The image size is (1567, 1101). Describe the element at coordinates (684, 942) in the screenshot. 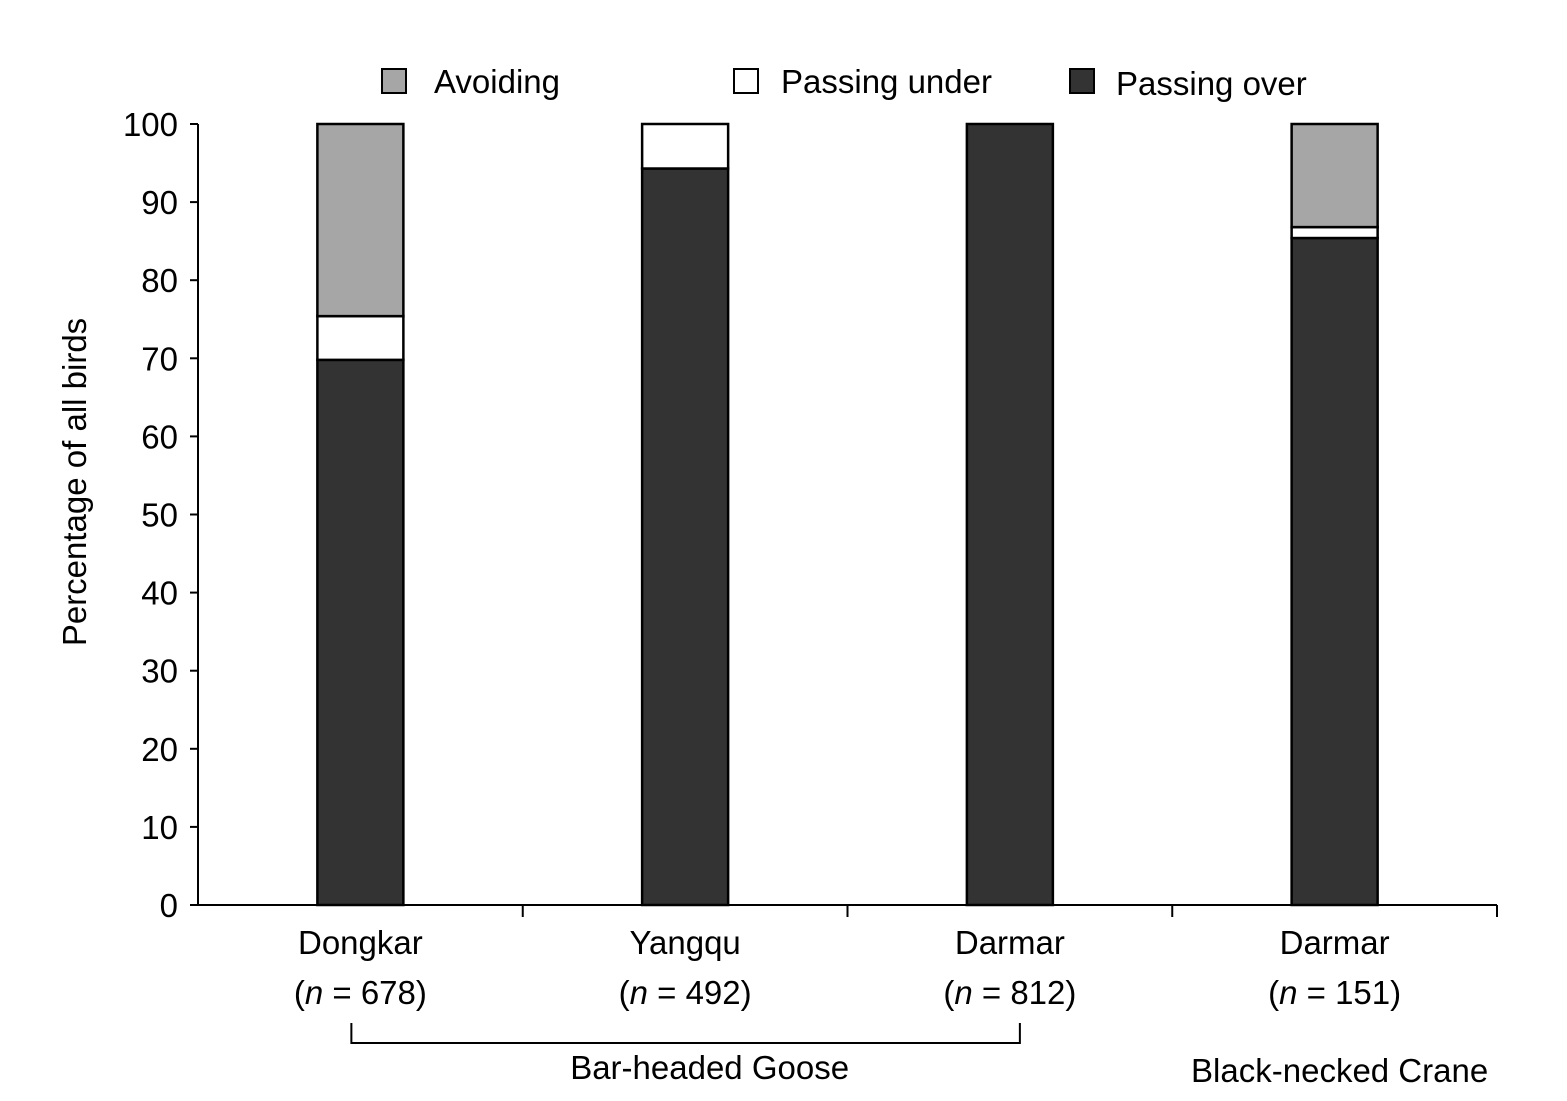

I see `category-label: Yangqu` at that location.